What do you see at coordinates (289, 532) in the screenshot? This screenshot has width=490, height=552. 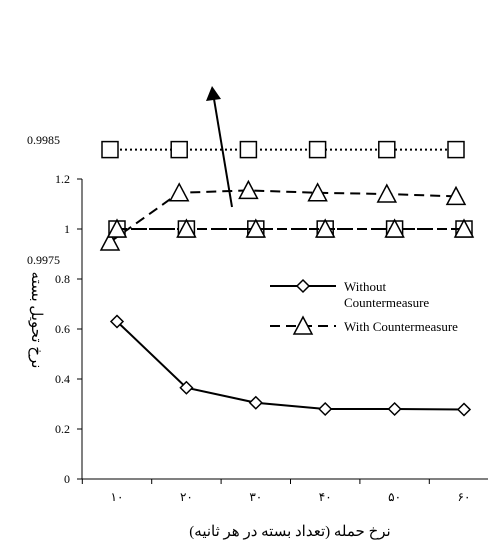 I see `x-axis-label: نرخ حمله (تعداد بسته در هر ثانیه)` at bounding box center [289, 532].